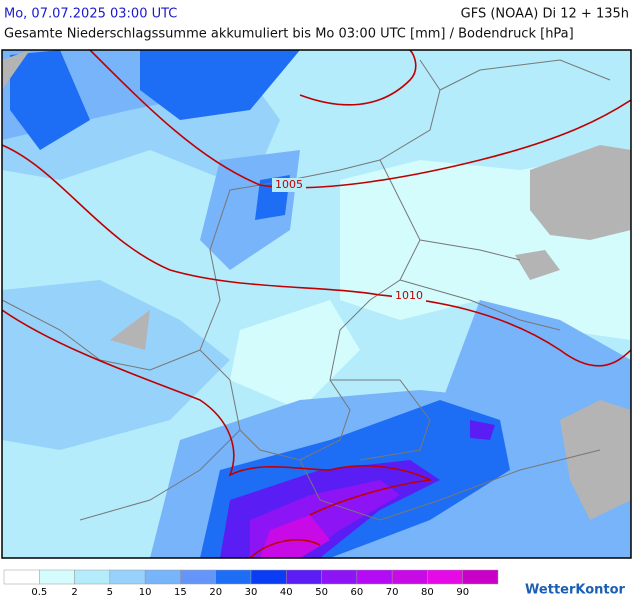  What do you see at coordinates (251, 592) in the screenshot?
I see `legend-label: 30` at bounding box center [251, 592].